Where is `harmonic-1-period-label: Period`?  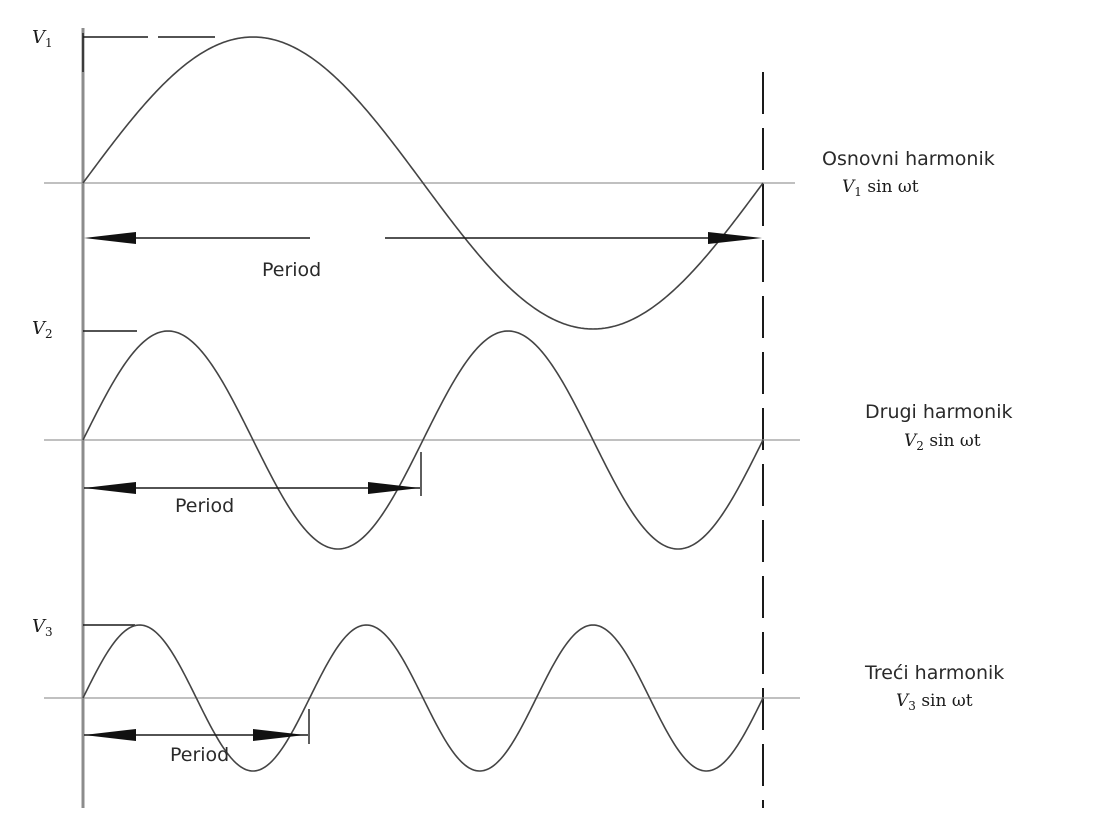
harmonic-1-period-label: Period is located at coordinates (291, 270).